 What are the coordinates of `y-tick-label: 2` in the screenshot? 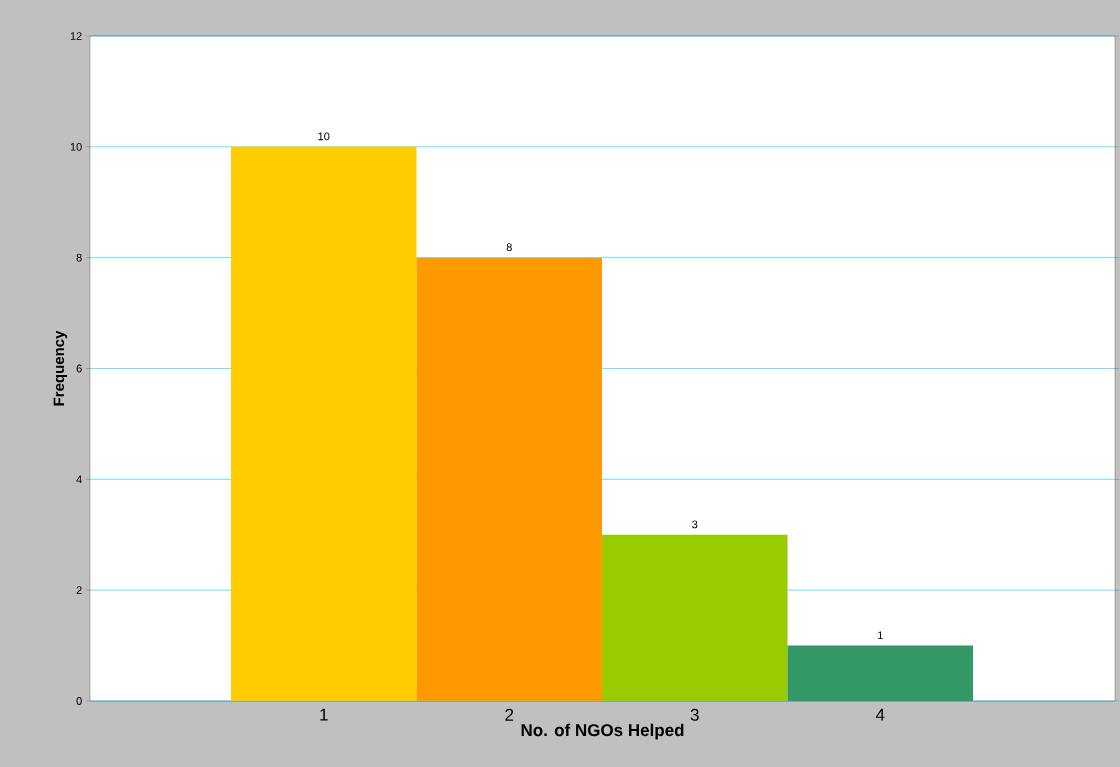 It's located at (79, 590).